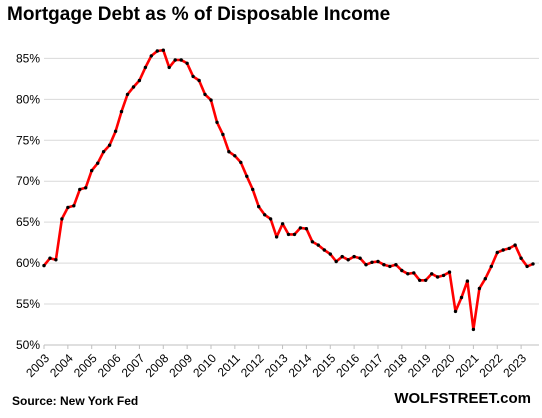 This screenshot has height=418, width=542. Describe the element at coordinates (28, 304) in the screenshot. I see `y-tick-label: 55%` at that location.